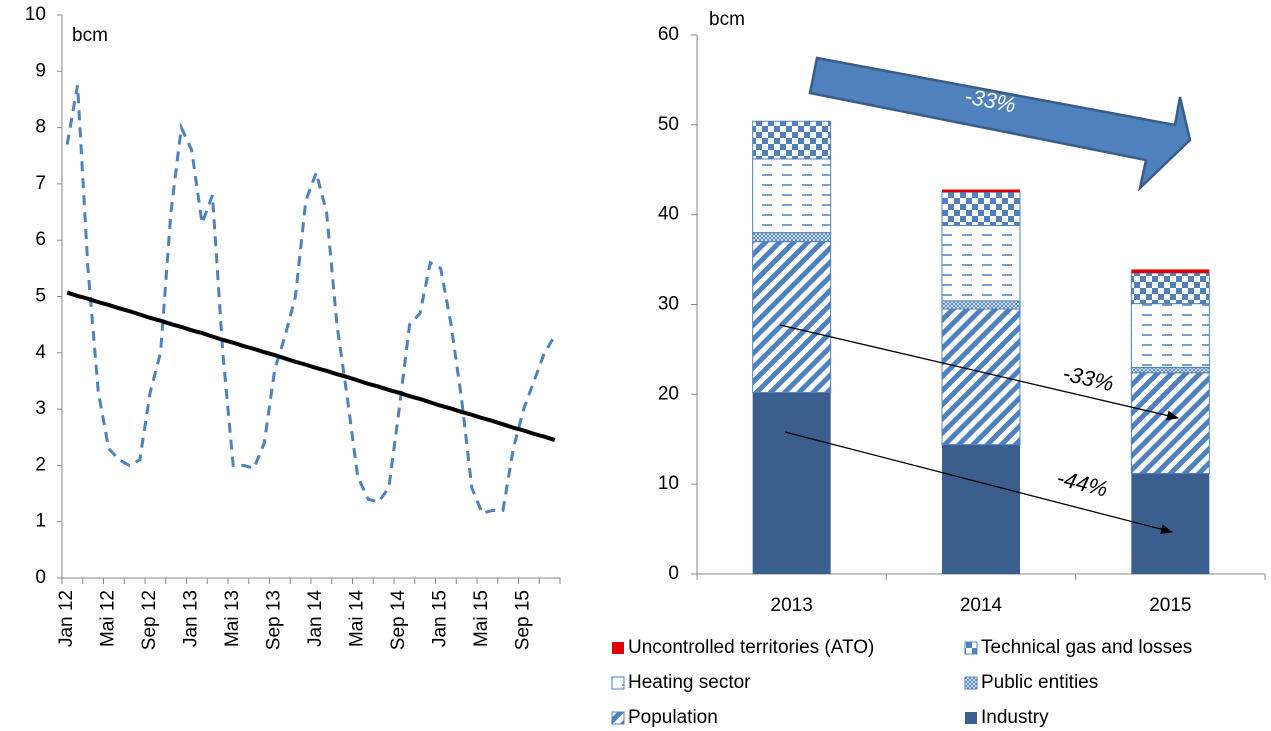 This screenshot has height=731, width=1271. I want to click on x-tick-label: Sep 15, so click(523, 620).